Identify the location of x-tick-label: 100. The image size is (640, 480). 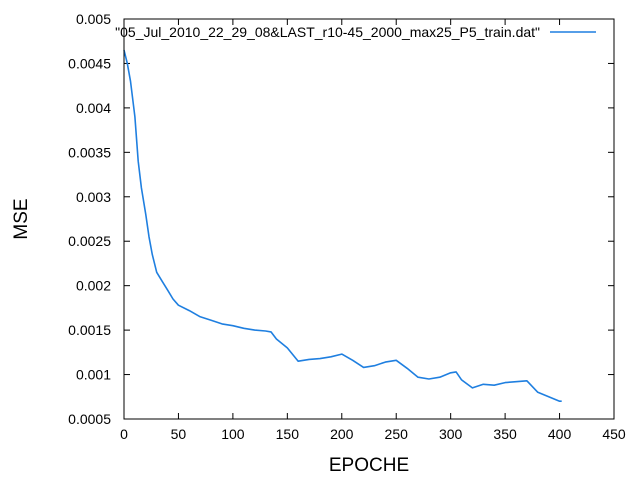
(233, 434).